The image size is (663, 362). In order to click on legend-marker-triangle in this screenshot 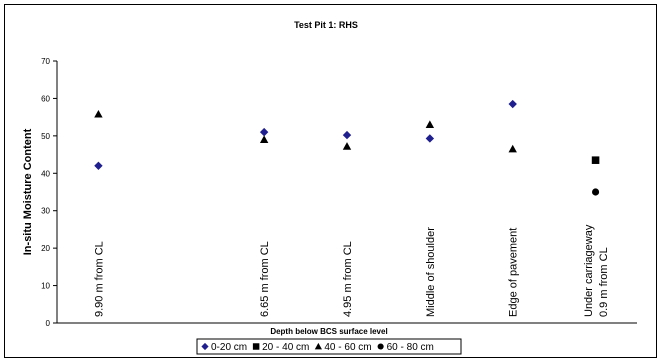, I will do `click(318, 346)`.